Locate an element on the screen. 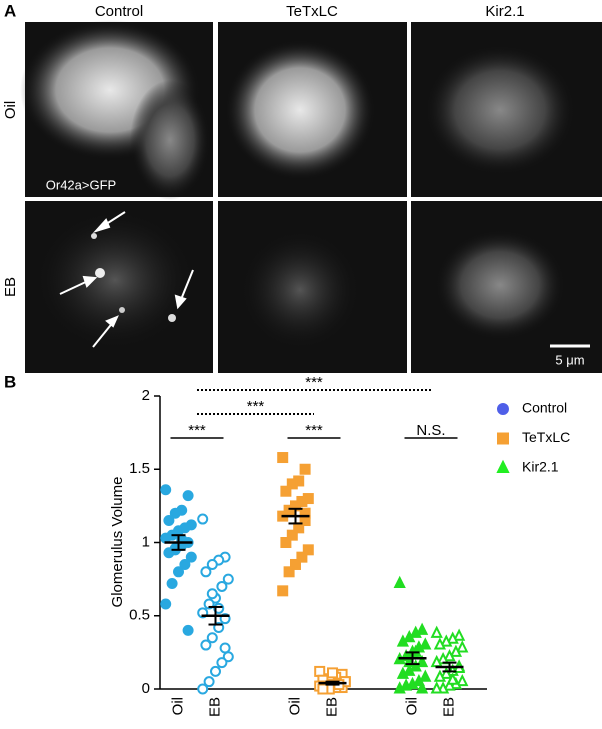 This screenshot has width=602, height=729. legend-label: Kir2.1 is located at coordinates (540, 467).